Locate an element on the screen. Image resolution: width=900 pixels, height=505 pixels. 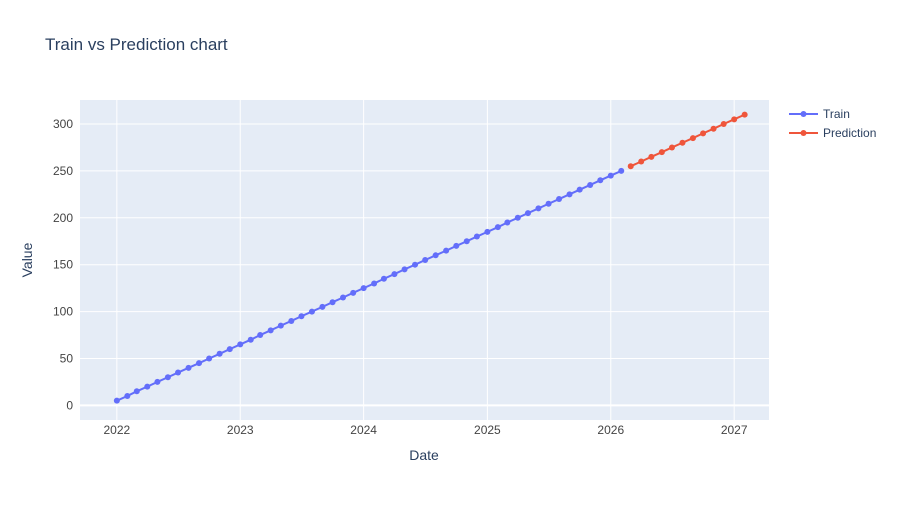
chart-title: Train vs Prediction chart is located at coordinates (136, 44).